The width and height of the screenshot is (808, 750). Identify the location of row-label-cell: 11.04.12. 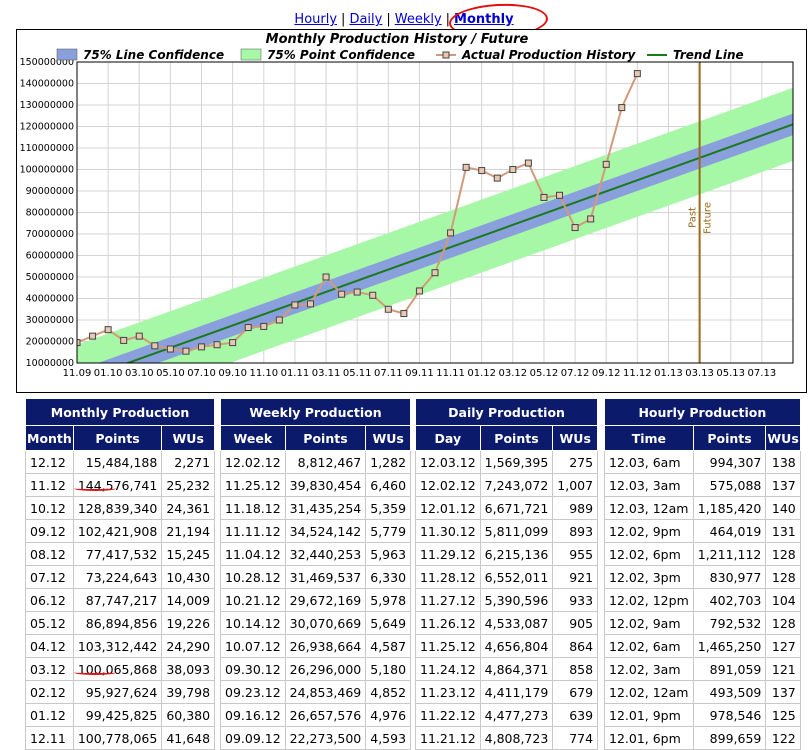
(253, 554).